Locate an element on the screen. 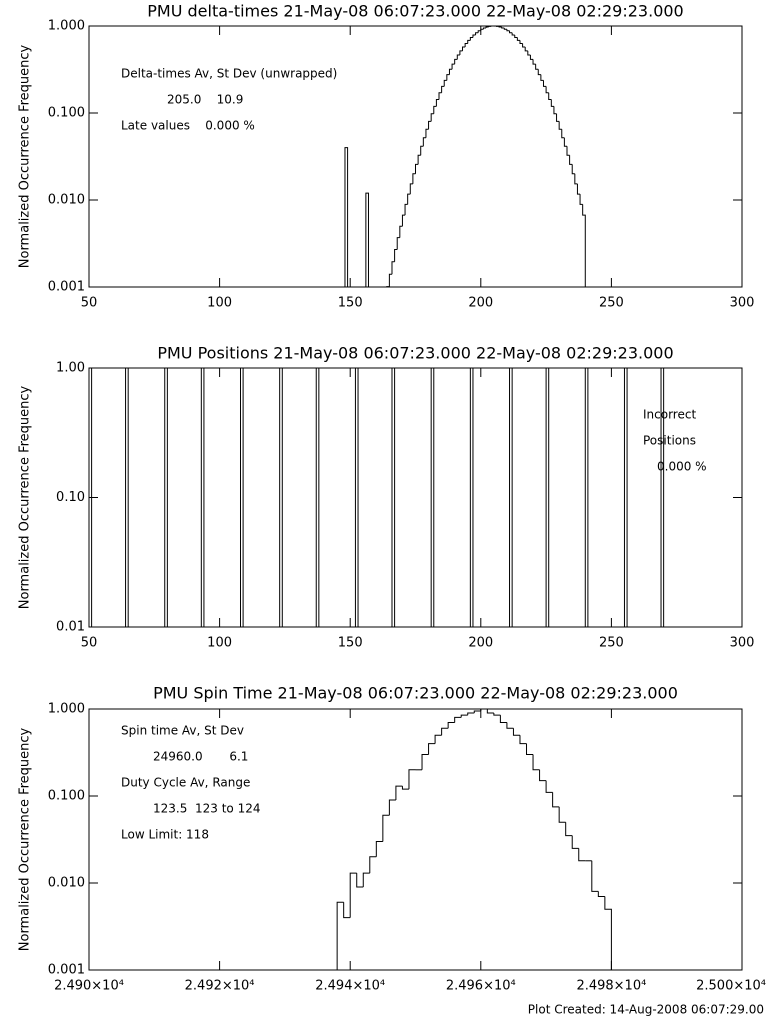 The image size is (768, 1024). annotation: Duty Cycle Av, Range is located at coordinates (185, 783).